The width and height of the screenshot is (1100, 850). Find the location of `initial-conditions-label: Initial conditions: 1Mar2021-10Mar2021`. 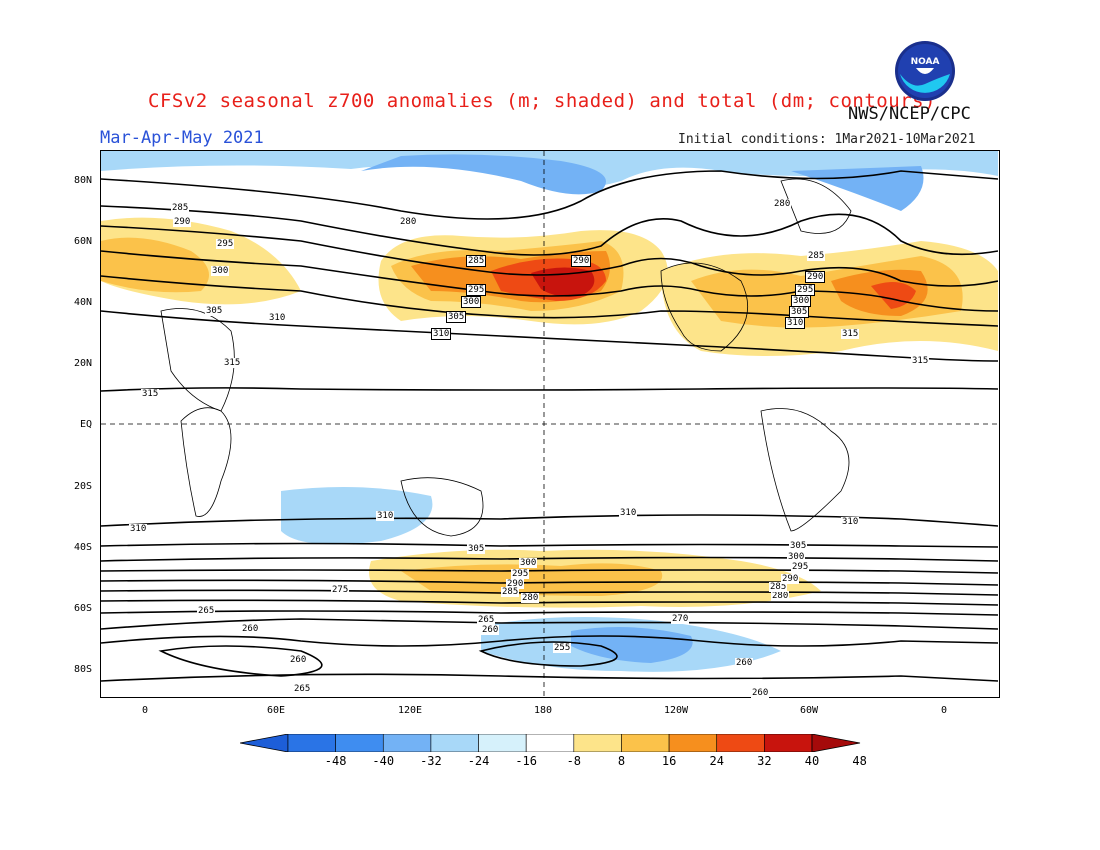

initial-conditions-label: Initial conditions: 1Mar2021-10Mar2021 is located at coordinates (827, 139).